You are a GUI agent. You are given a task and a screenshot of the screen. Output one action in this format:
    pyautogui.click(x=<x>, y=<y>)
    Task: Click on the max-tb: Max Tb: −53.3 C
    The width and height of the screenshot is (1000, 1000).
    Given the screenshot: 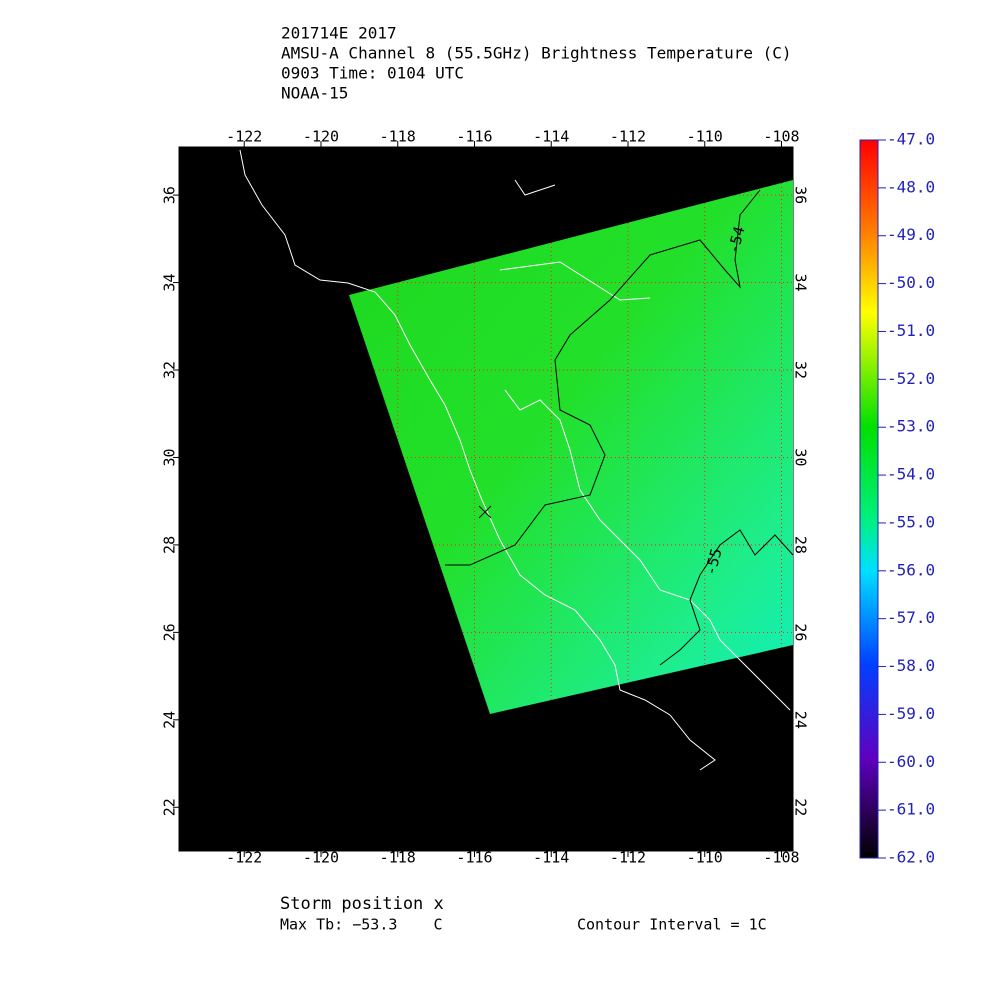 What is the action you would take?
    pyautogui.click(x=361, y=925)
    